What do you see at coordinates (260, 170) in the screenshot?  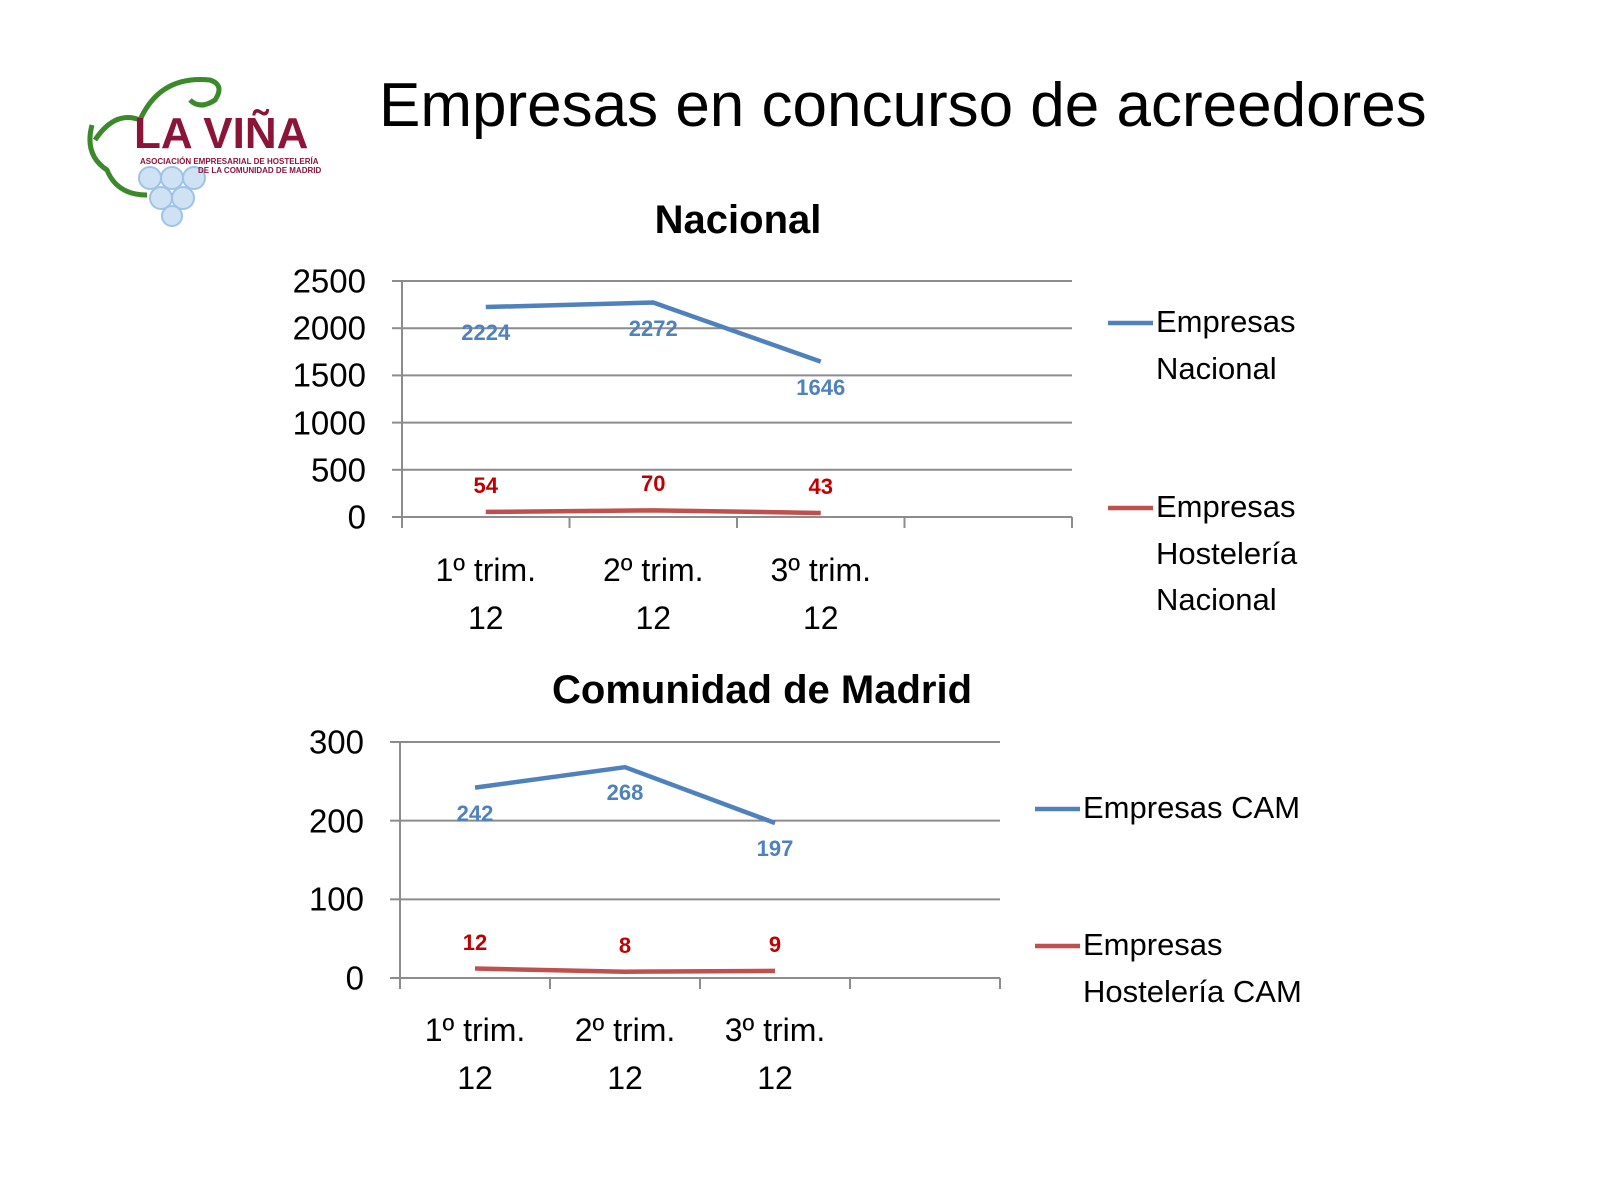 I see `logo-line: DE LA COMUNIDAD DE MADRID` at bounding box center [260, 170].